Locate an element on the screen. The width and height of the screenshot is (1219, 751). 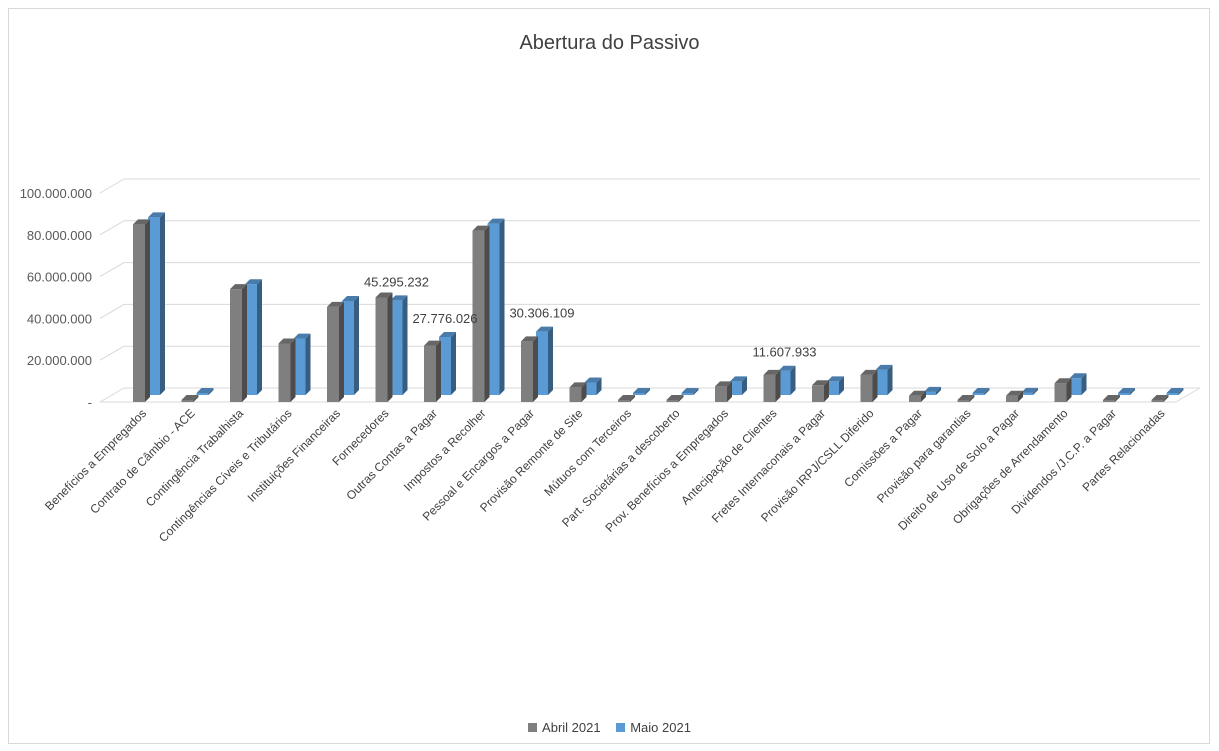
x-category-label: Impostos a Recolher is located at coordinates (445, 450).